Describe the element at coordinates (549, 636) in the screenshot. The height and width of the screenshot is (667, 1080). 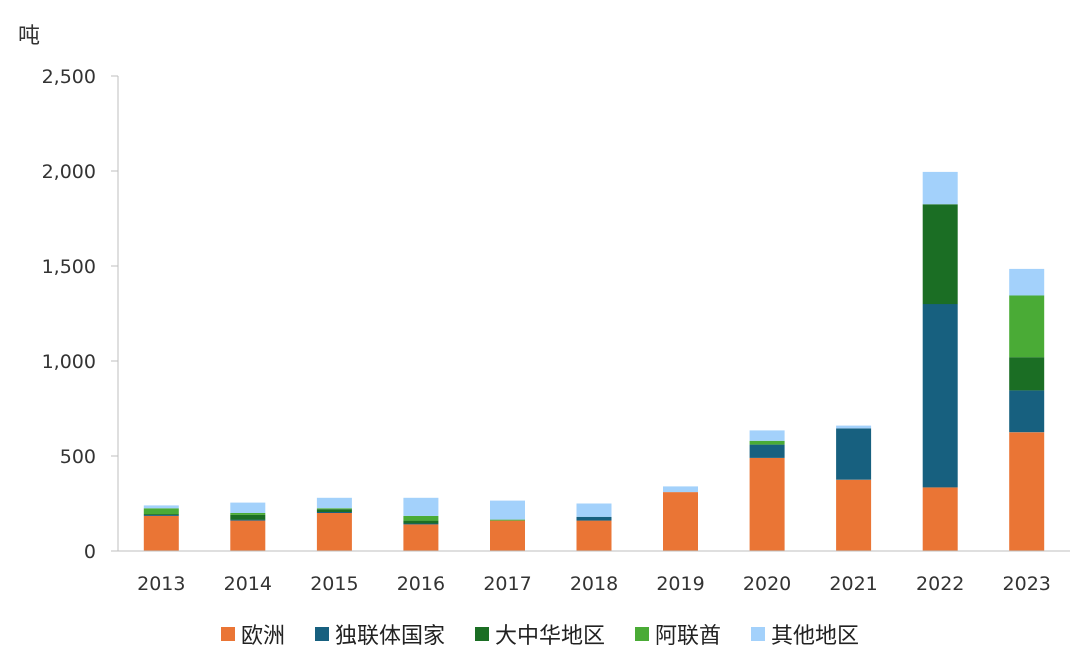
I see `legend-label: 大中华地区` at that location.